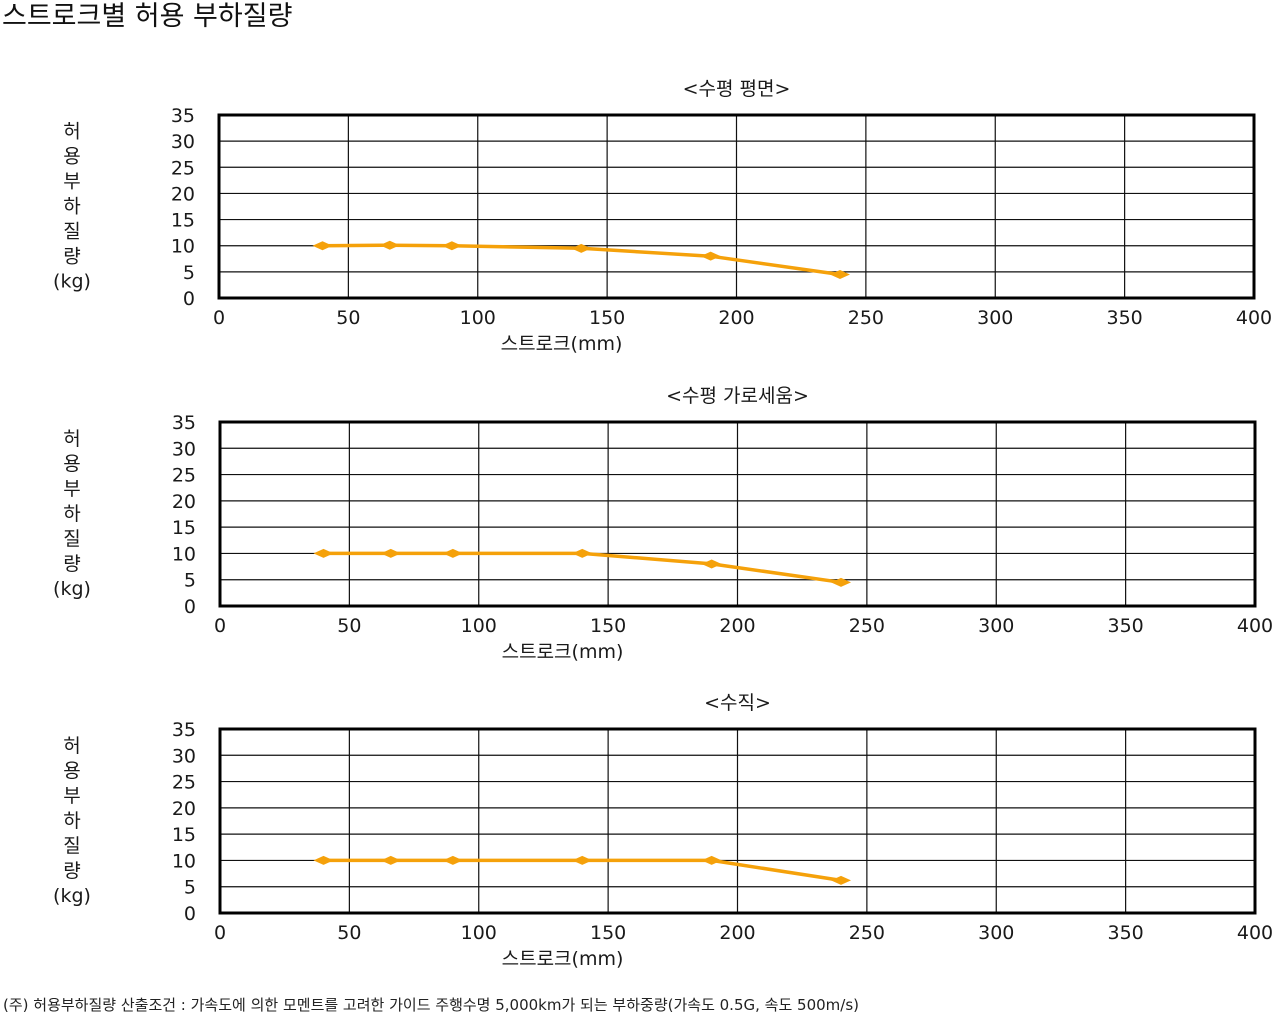 The image size is (1280, 1017). What do you see at coordinates (737, 703) in the screenshot?
I see `chart-title: <수직>` at bounding box center [737, 703].